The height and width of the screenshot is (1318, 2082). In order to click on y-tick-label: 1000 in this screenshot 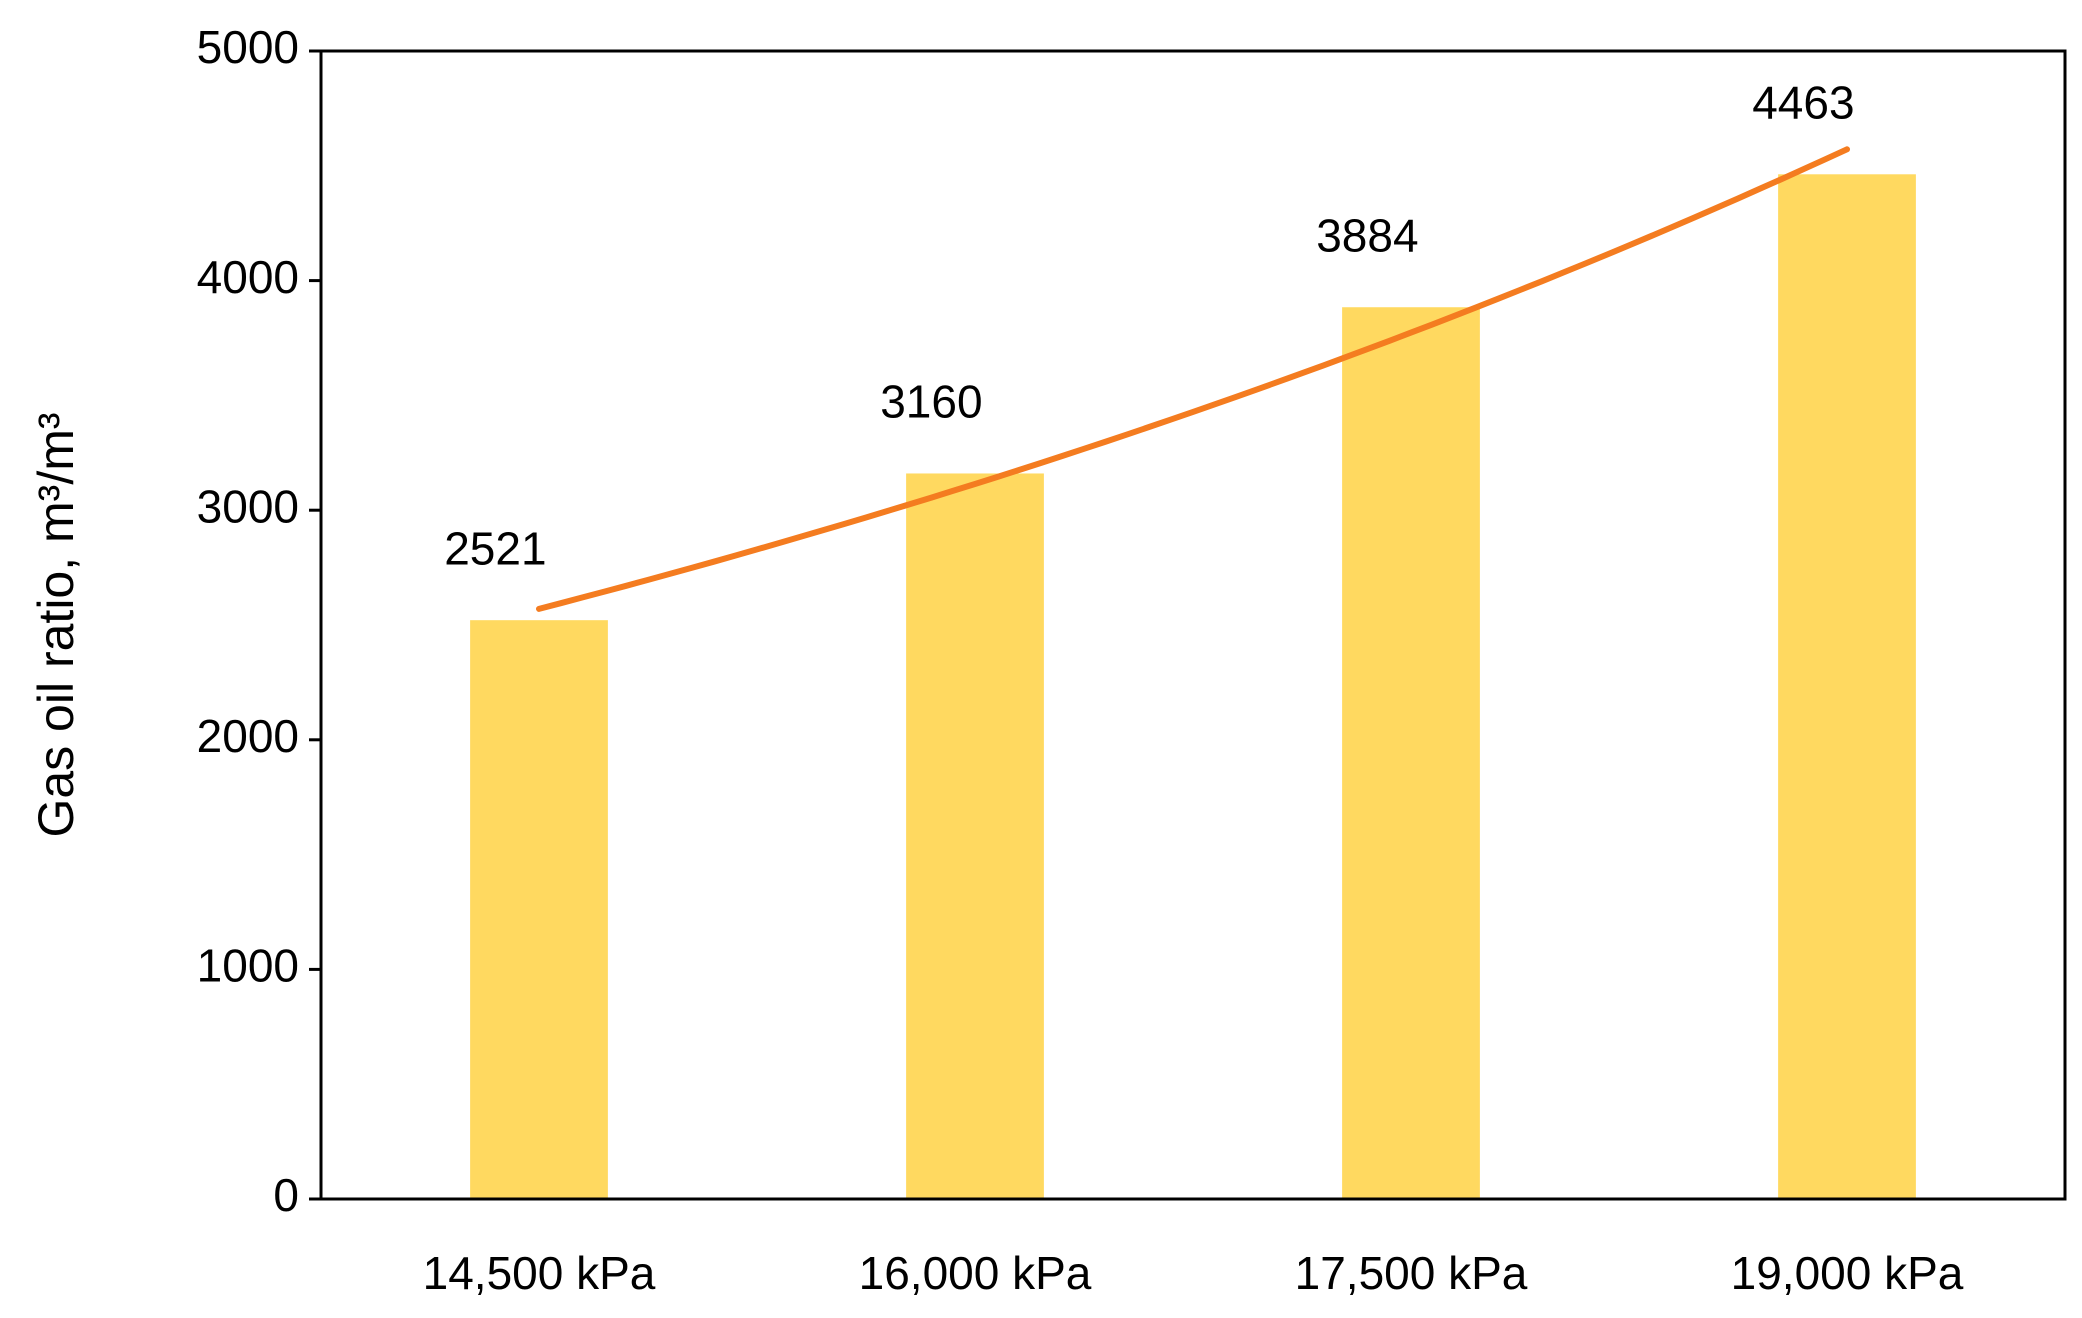, I will do `click(248, 966)`.